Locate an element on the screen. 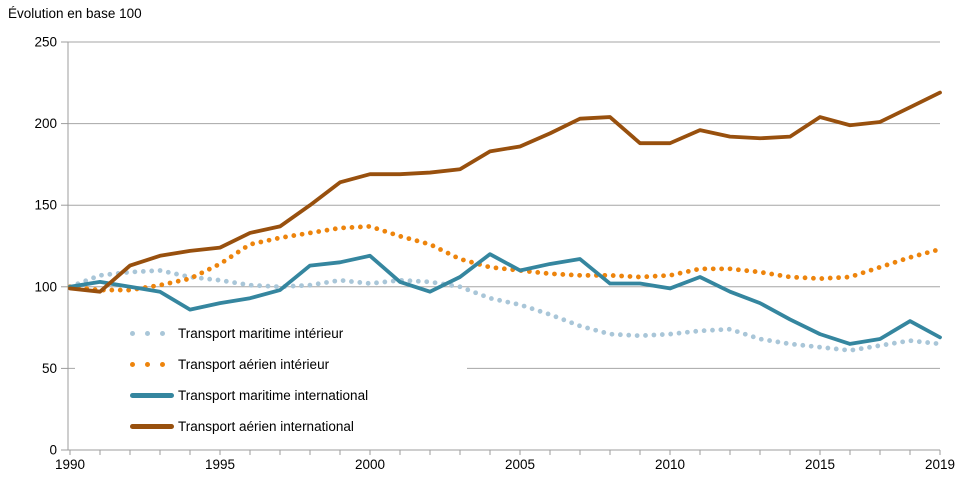 The width and height of the screenshot is (966, 482). chart-title: Évolution en base 100 is located at coordinates (75, 13).